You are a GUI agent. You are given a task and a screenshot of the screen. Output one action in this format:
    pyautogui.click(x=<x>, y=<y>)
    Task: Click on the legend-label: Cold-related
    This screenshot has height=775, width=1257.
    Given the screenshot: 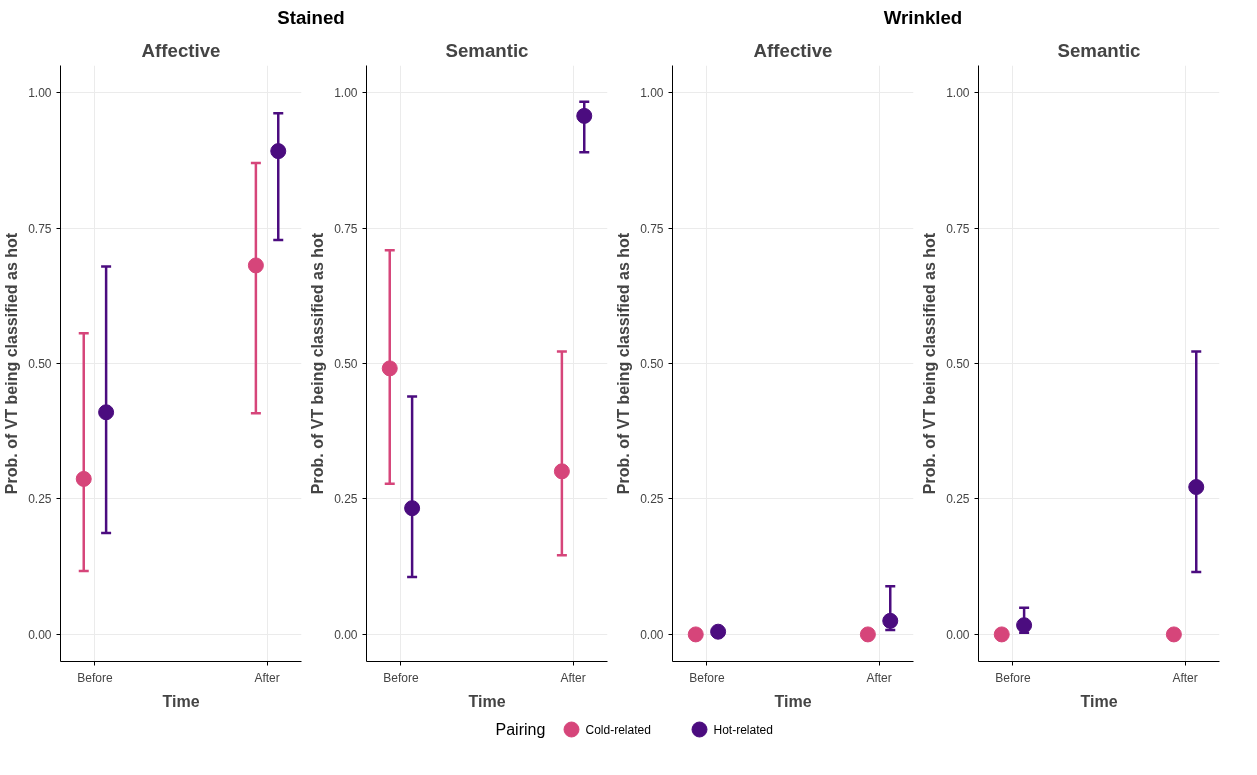 What is the action you would take?
    pyautogui.click(x=618, y=729)
    